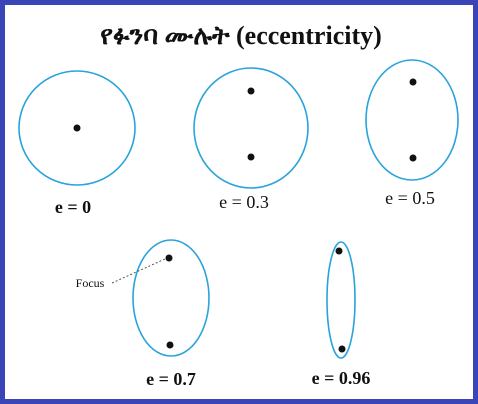 The width and height of the screenshot is (478, 404). I want to click on eccentricity-label: e = 0.7, so click(171, 379).